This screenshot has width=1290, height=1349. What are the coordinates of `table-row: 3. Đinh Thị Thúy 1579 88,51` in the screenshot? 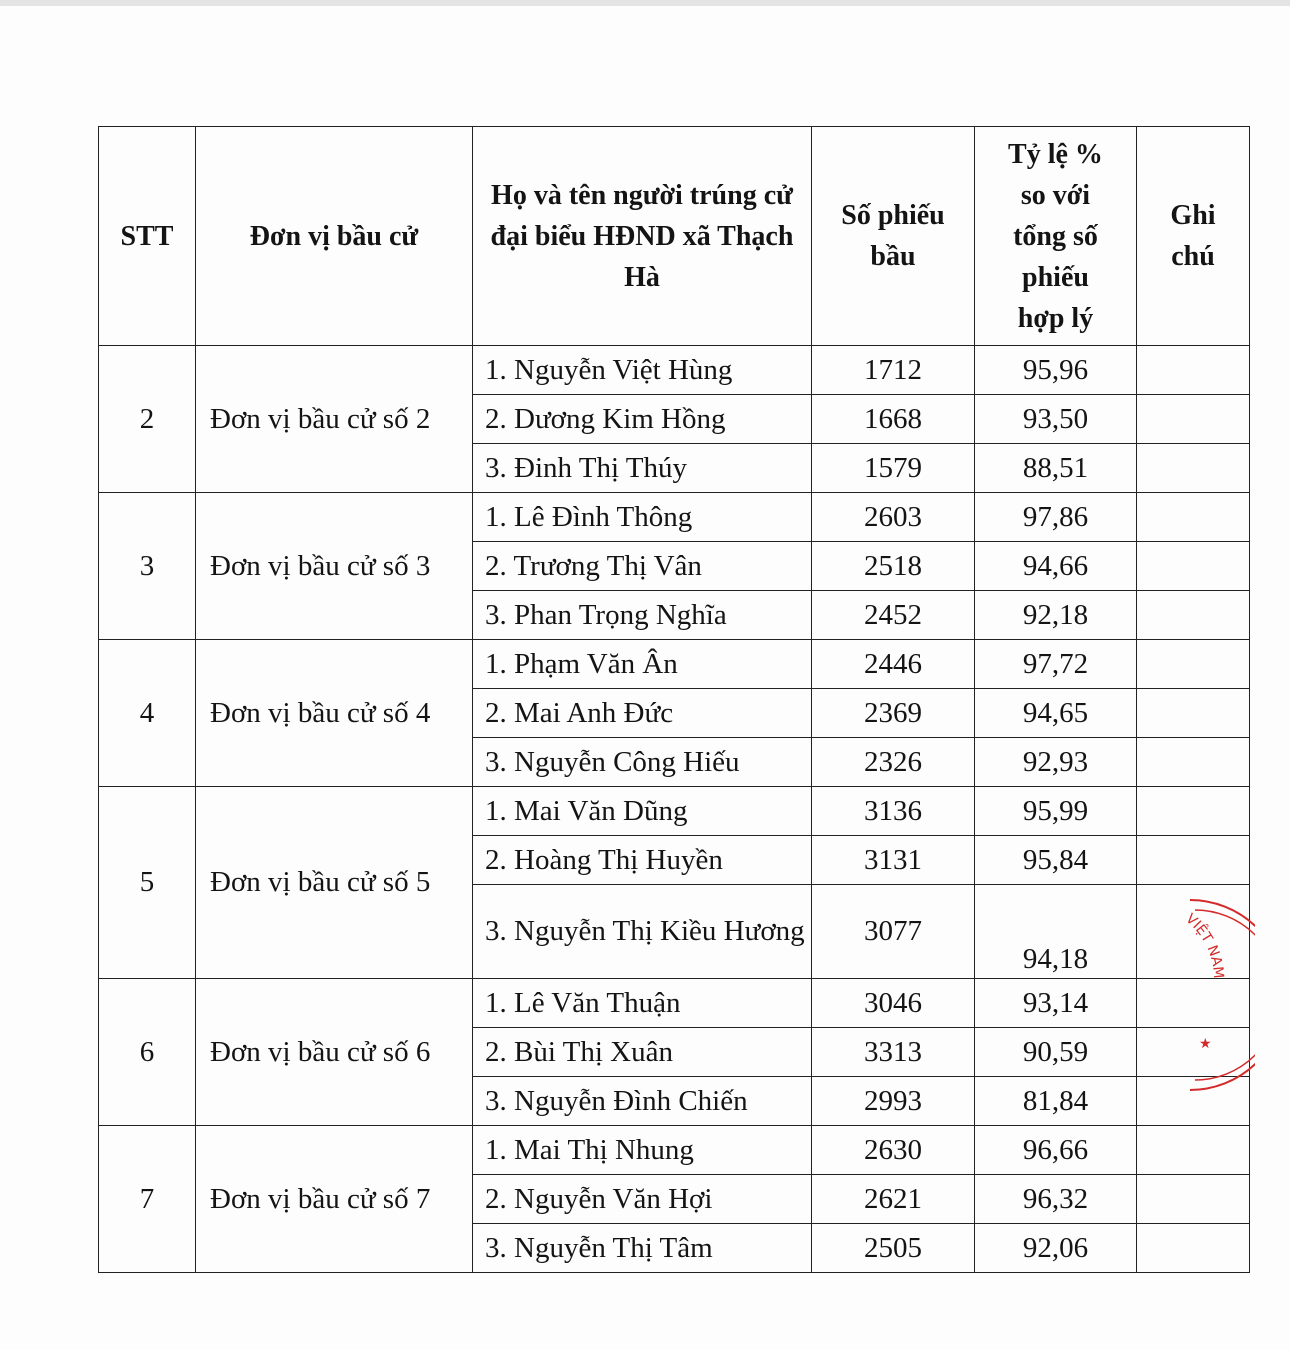 It's located at (674, 468).